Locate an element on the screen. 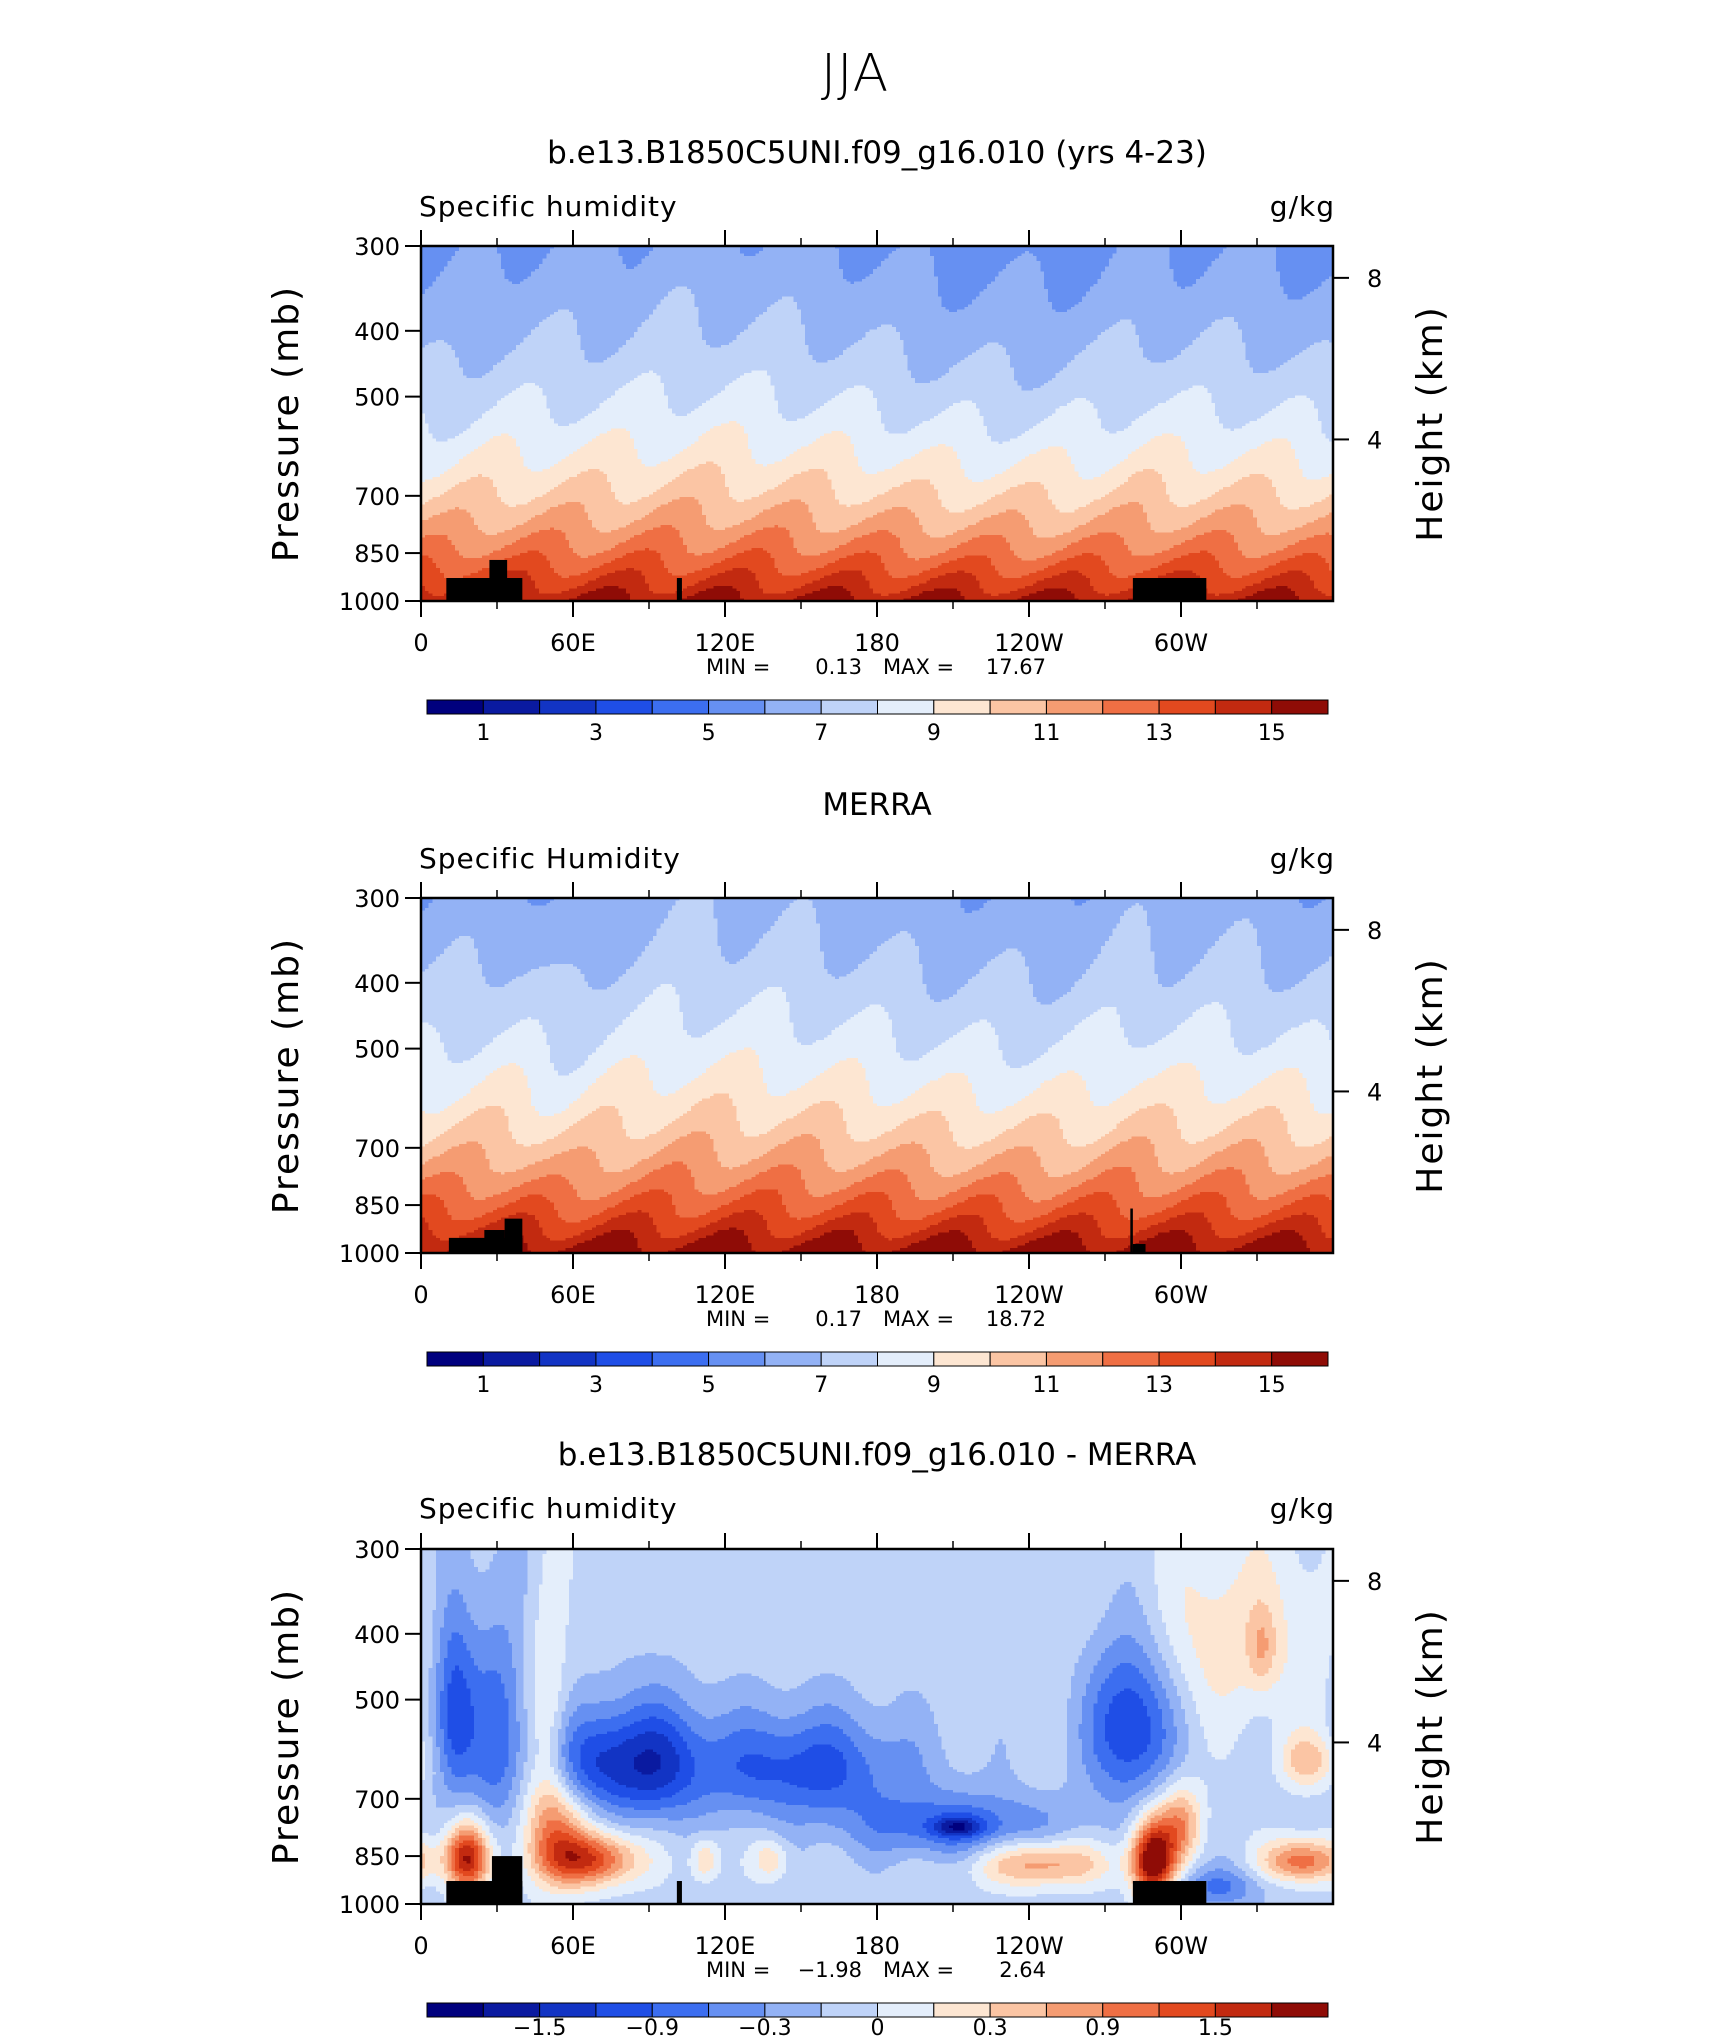 Image resolution: width=1710 pixels, height=2038 pixels. colorbar-label: −0.9 is located at coordinates (652, 2027).